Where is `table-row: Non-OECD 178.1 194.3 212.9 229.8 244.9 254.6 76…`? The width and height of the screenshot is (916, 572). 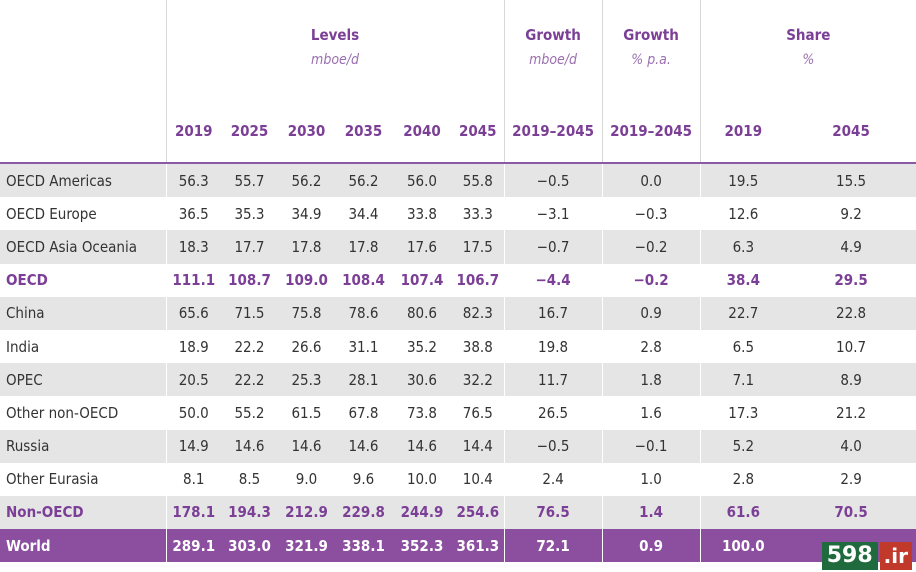
table-row: Non-OECD 178.1 194.3 212.9 229.8 244.9 254.6 76… is located at coordinates (458, 512).